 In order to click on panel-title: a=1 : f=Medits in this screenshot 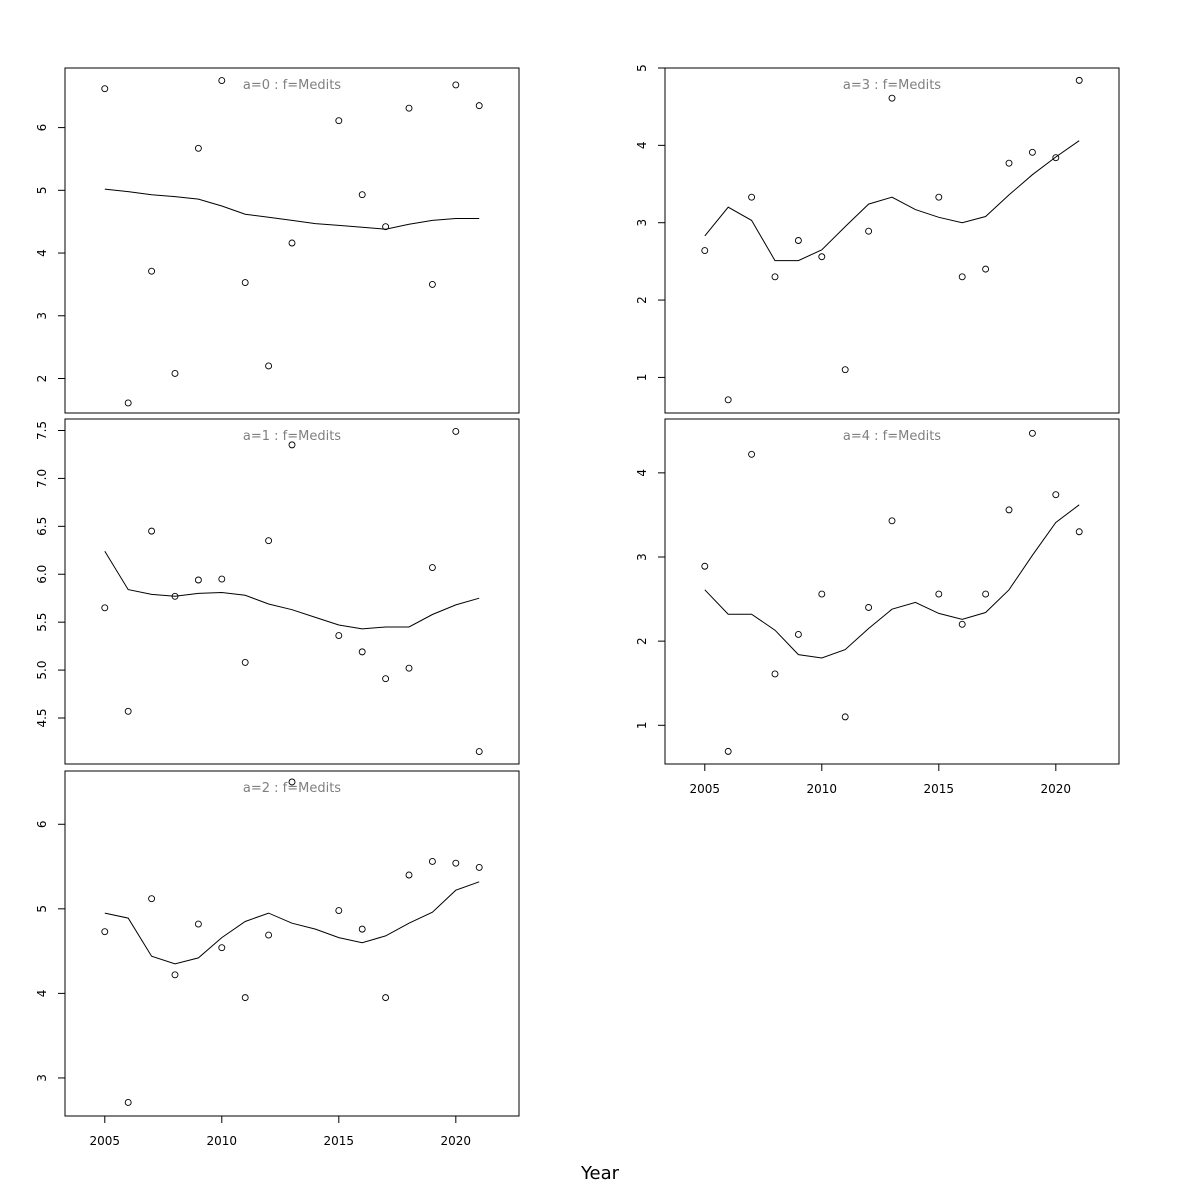, I will do `click(292, 436)`.